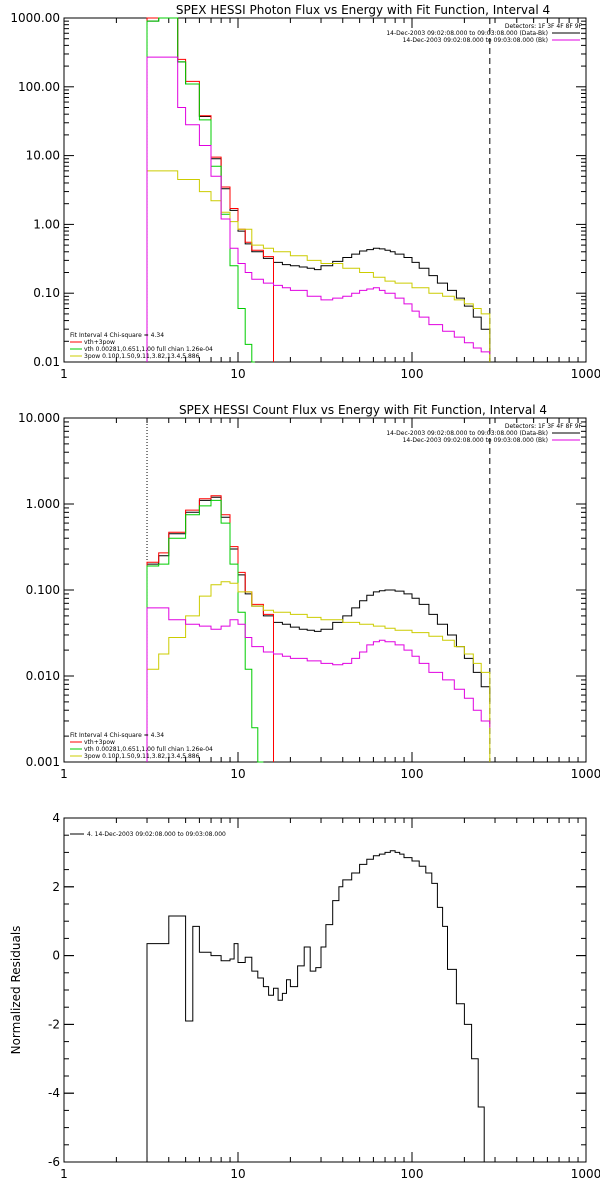  I want to click on y-tick-label: -4, so click(54, 1093).